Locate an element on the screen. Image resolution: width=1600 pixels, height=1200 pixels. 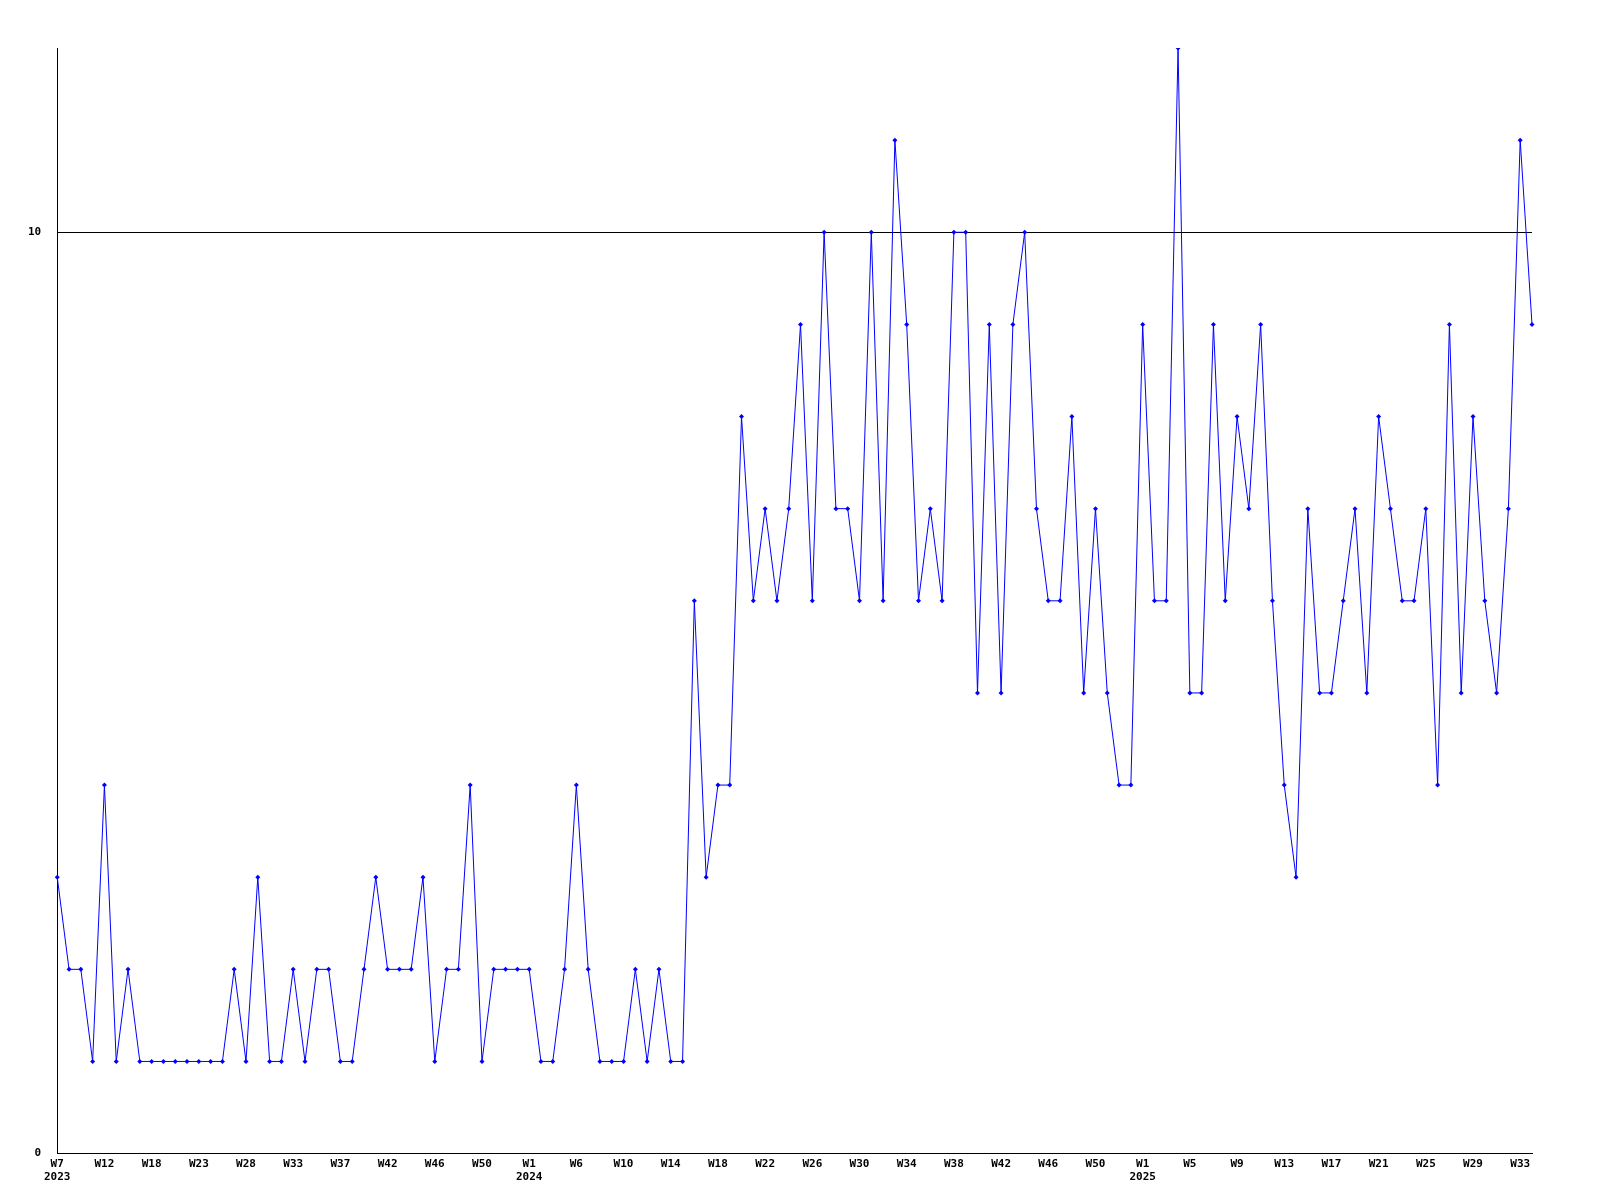
x-tick-label: W29 is located at coordinates (1473, 1164).